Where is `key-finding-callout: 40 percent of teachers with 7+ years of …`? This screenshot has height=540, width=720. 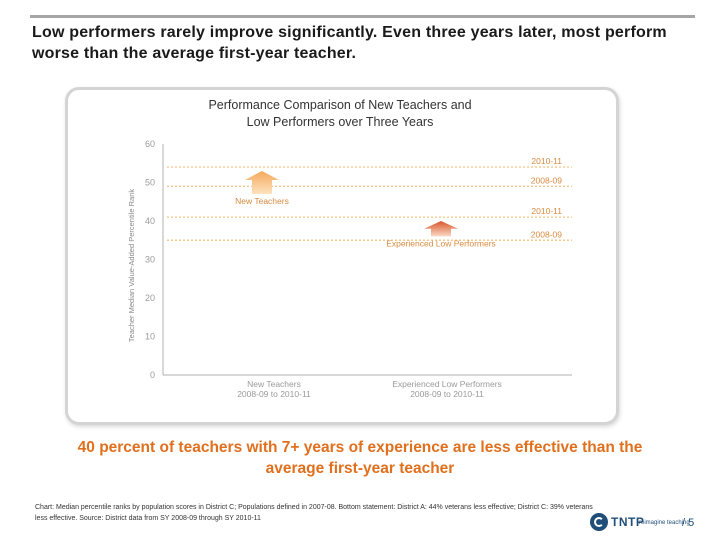
key-finding-callout: 40 percent of teachers with 7+ years of … is located at coordinates (360, 458).